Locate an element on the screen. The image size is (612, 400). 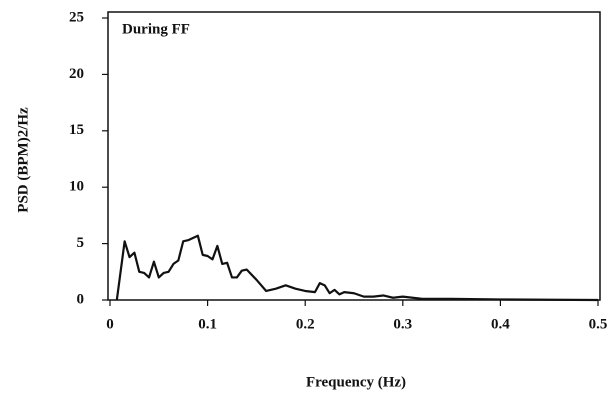
x-tick-label: 0 is located at coordinates (110, 324).